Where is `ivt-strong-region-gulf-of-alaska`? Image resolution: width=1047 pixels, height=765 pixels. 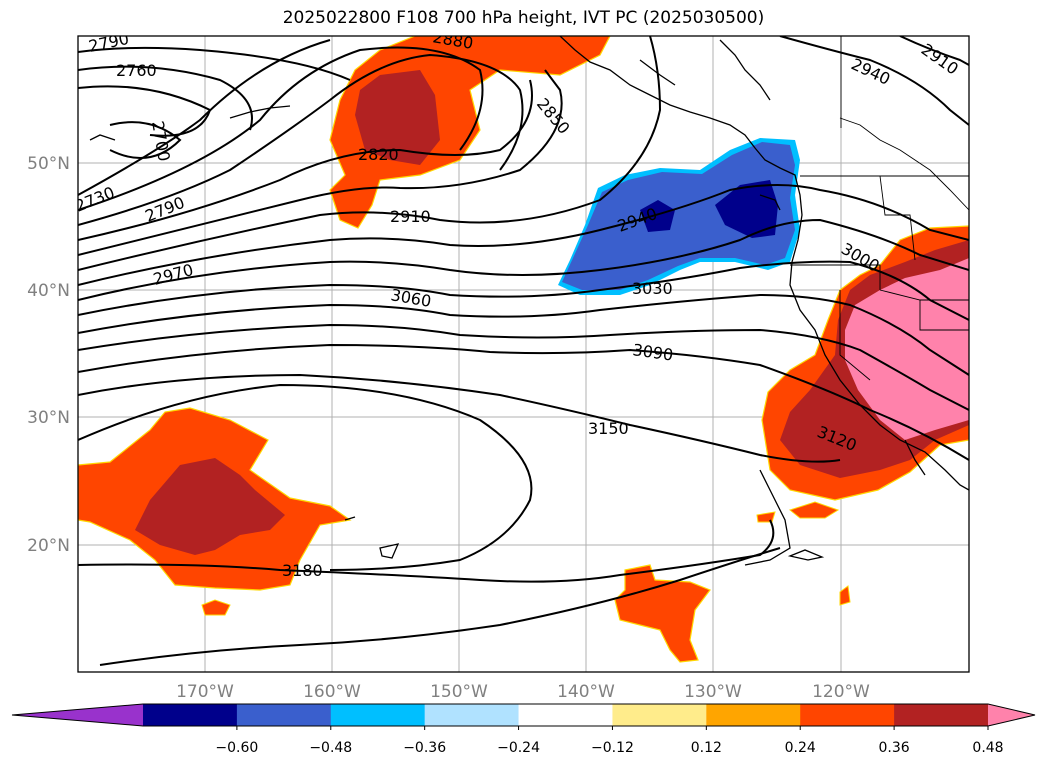
ivt-strong-region-gulf-of-alaska is located at coordinates (397, 117).